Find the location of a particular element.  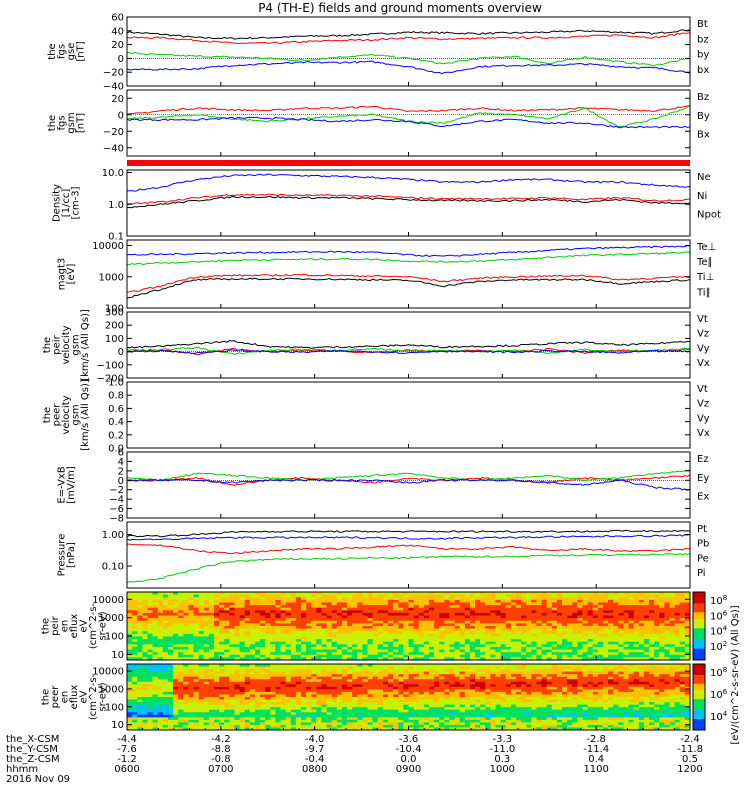

x-tick-label: 0600 is located at coordinates (126, 769).